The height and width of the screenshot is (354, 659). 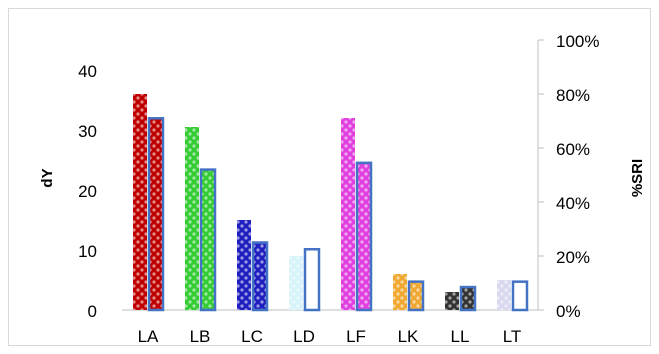 I want to click on y-right-tick-label: 100%, so click(x=577, y=41).